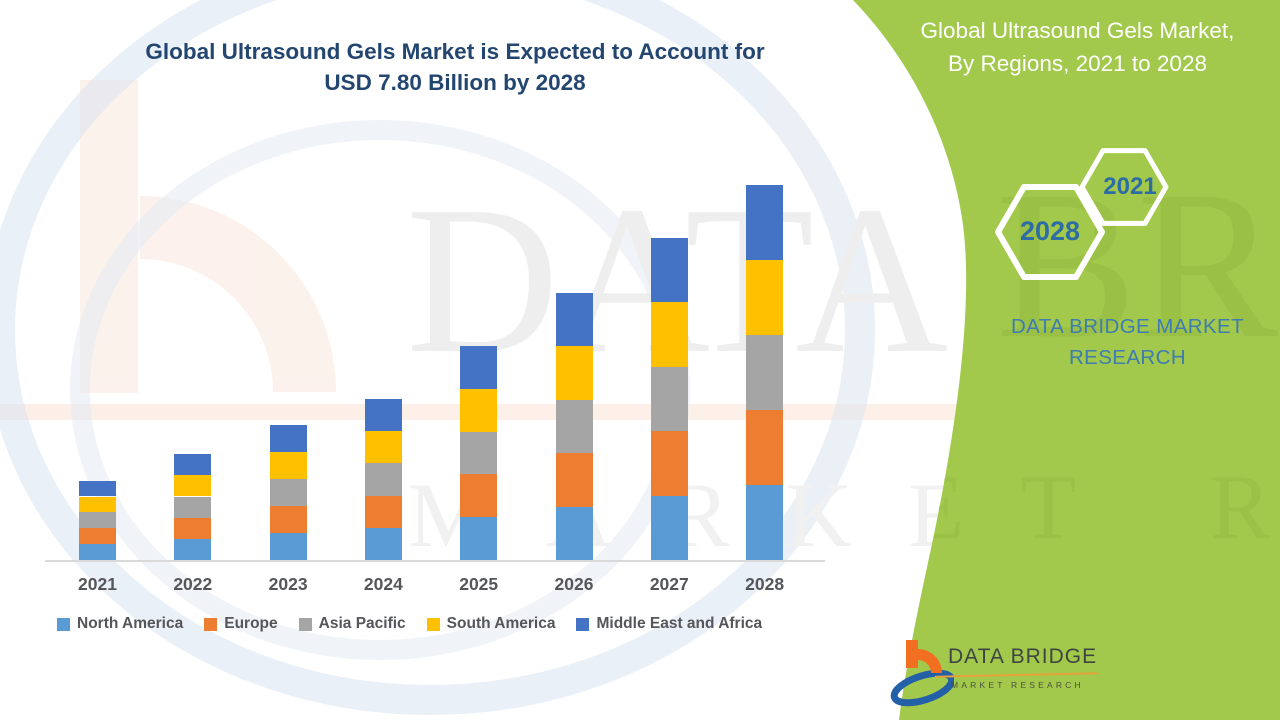 Image resolution: width=1280 pixels, height=720 pixels. What do you see at coordinates (765, 222) in the screenshot?
I see `bar-segment-middle-east-and-africa-2028` at bounding box center [765, 222].